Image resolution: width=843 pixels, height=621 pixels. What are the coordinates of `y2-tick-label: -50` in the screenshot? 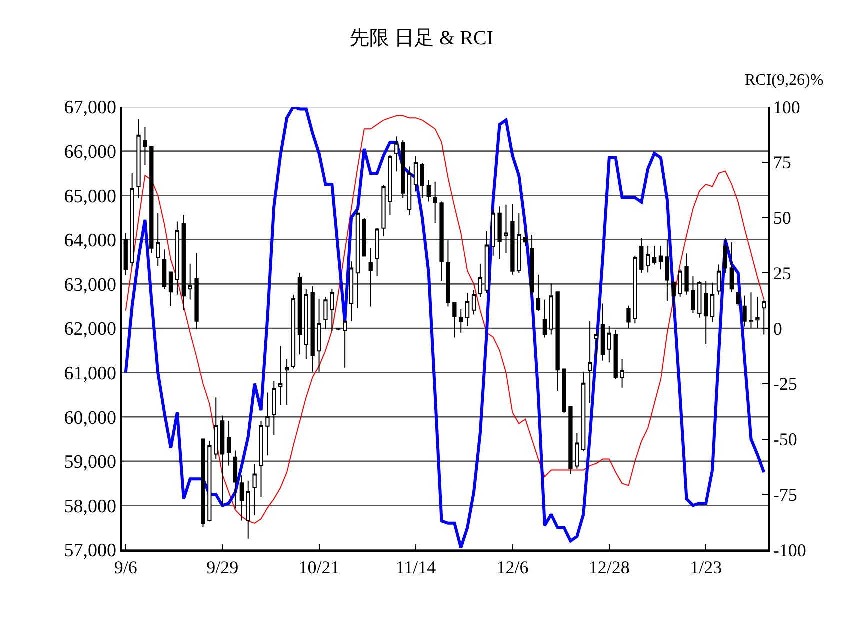 It's located at (785, 440).